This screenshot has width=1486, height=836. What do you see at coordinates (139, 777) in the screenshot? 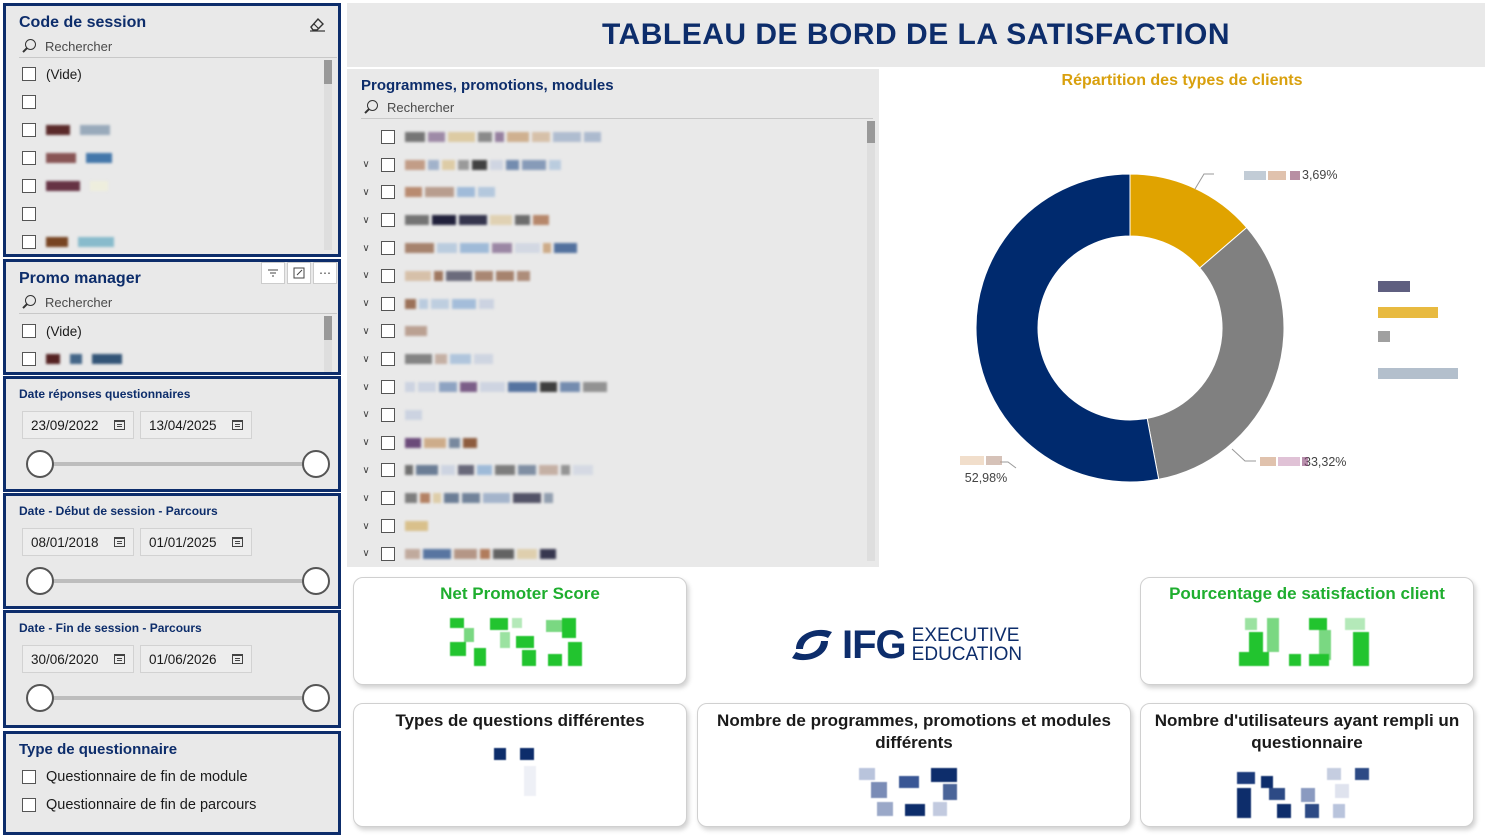
I see `list-item: Questionnaire de fin de module` at bounding box center [139, 777].